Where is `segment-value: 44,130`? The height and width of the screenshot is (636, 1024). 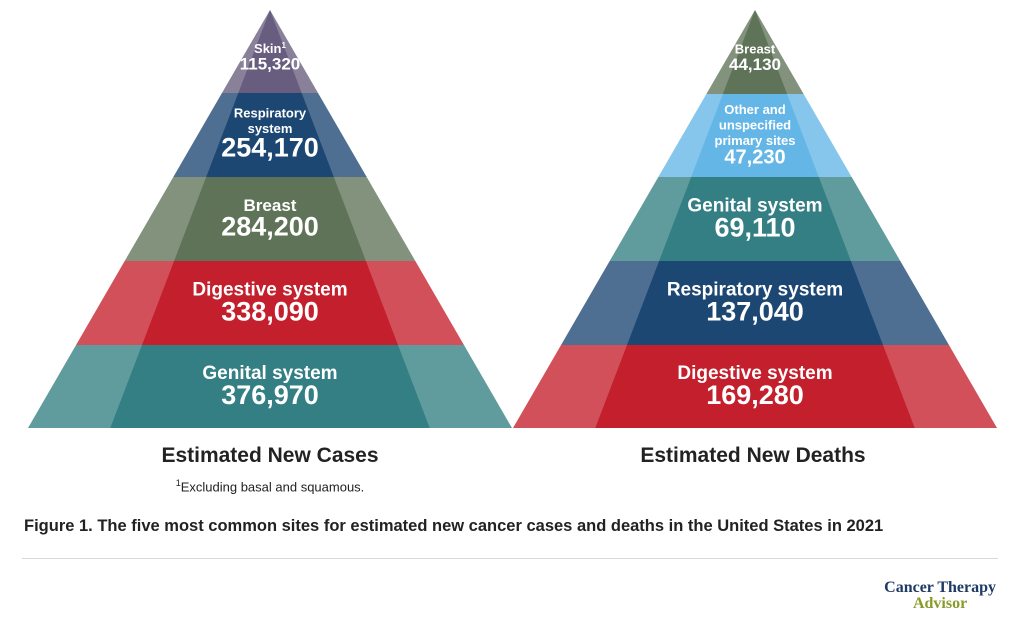
segment-value: 44,130 is located at coordinates (755, 64).